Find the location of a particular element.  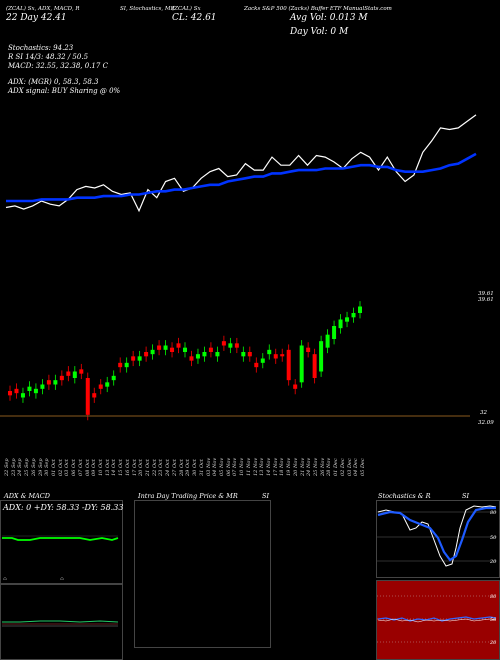

intraday-panel is located at coordinates (202, 574).